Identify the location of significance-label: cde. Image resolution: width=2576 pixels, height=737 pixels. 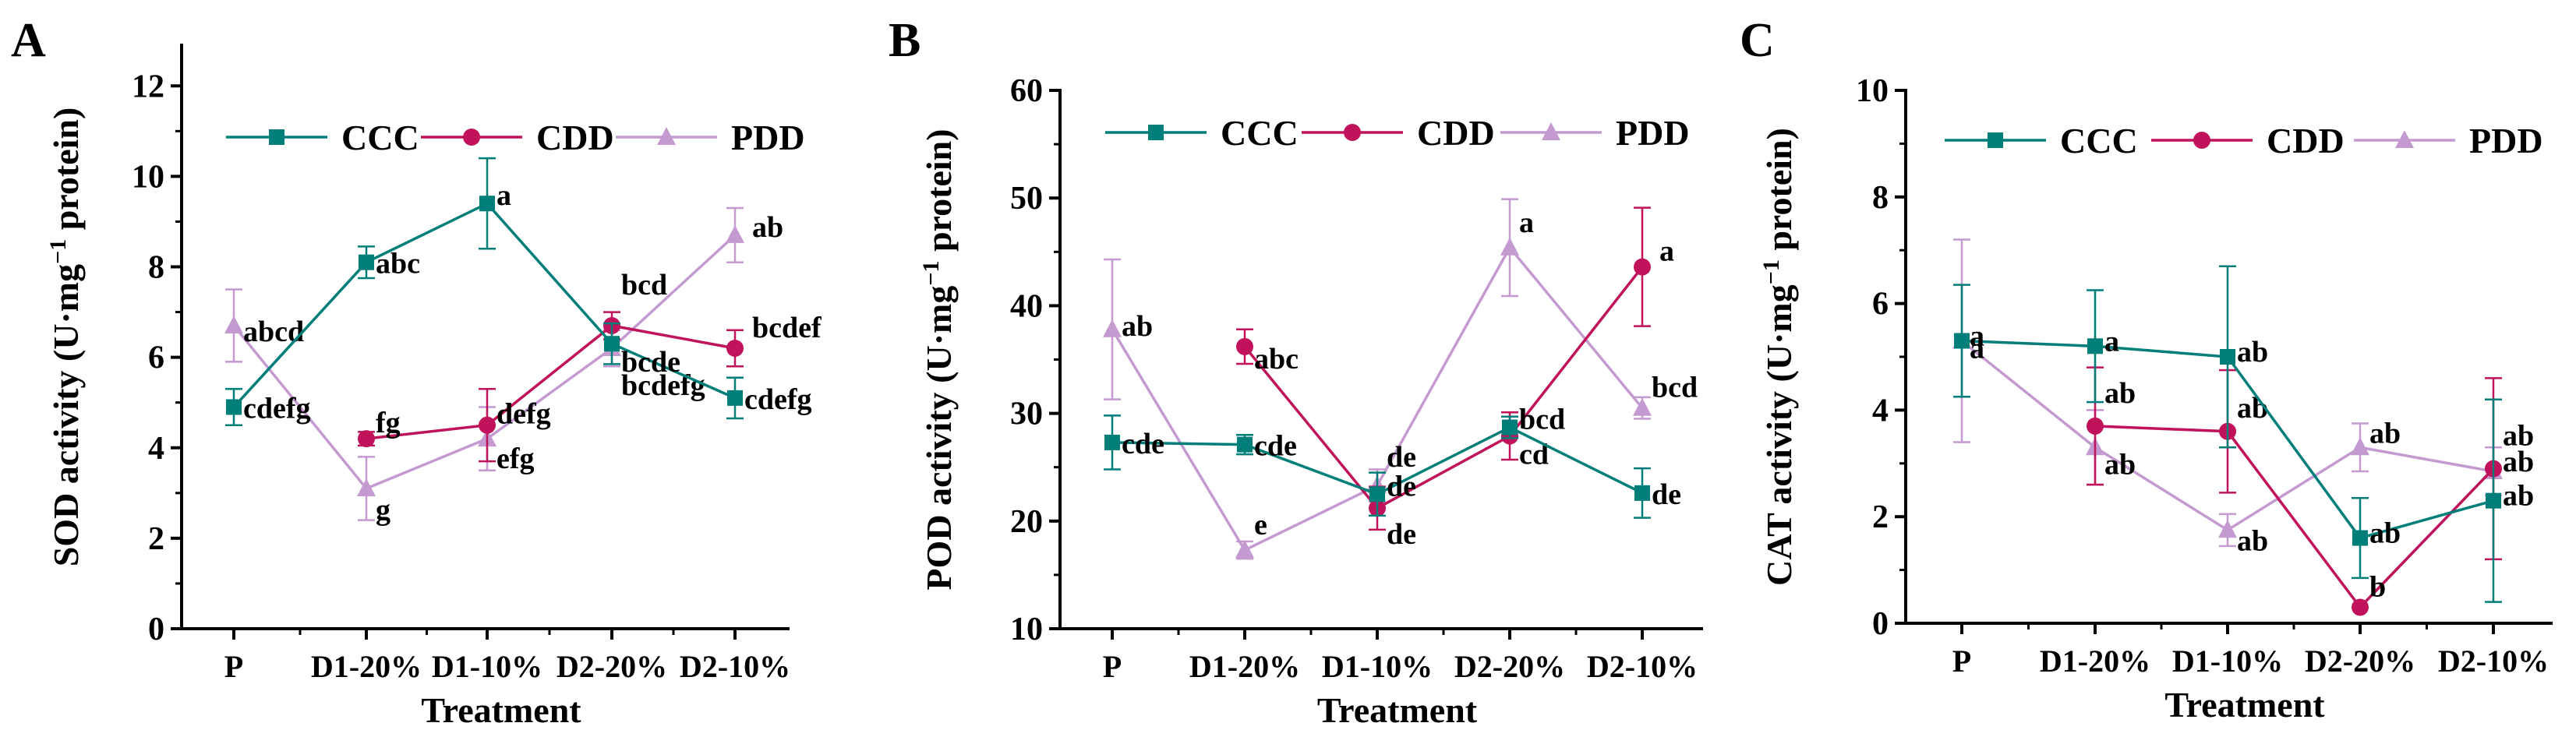
(1143, 444).